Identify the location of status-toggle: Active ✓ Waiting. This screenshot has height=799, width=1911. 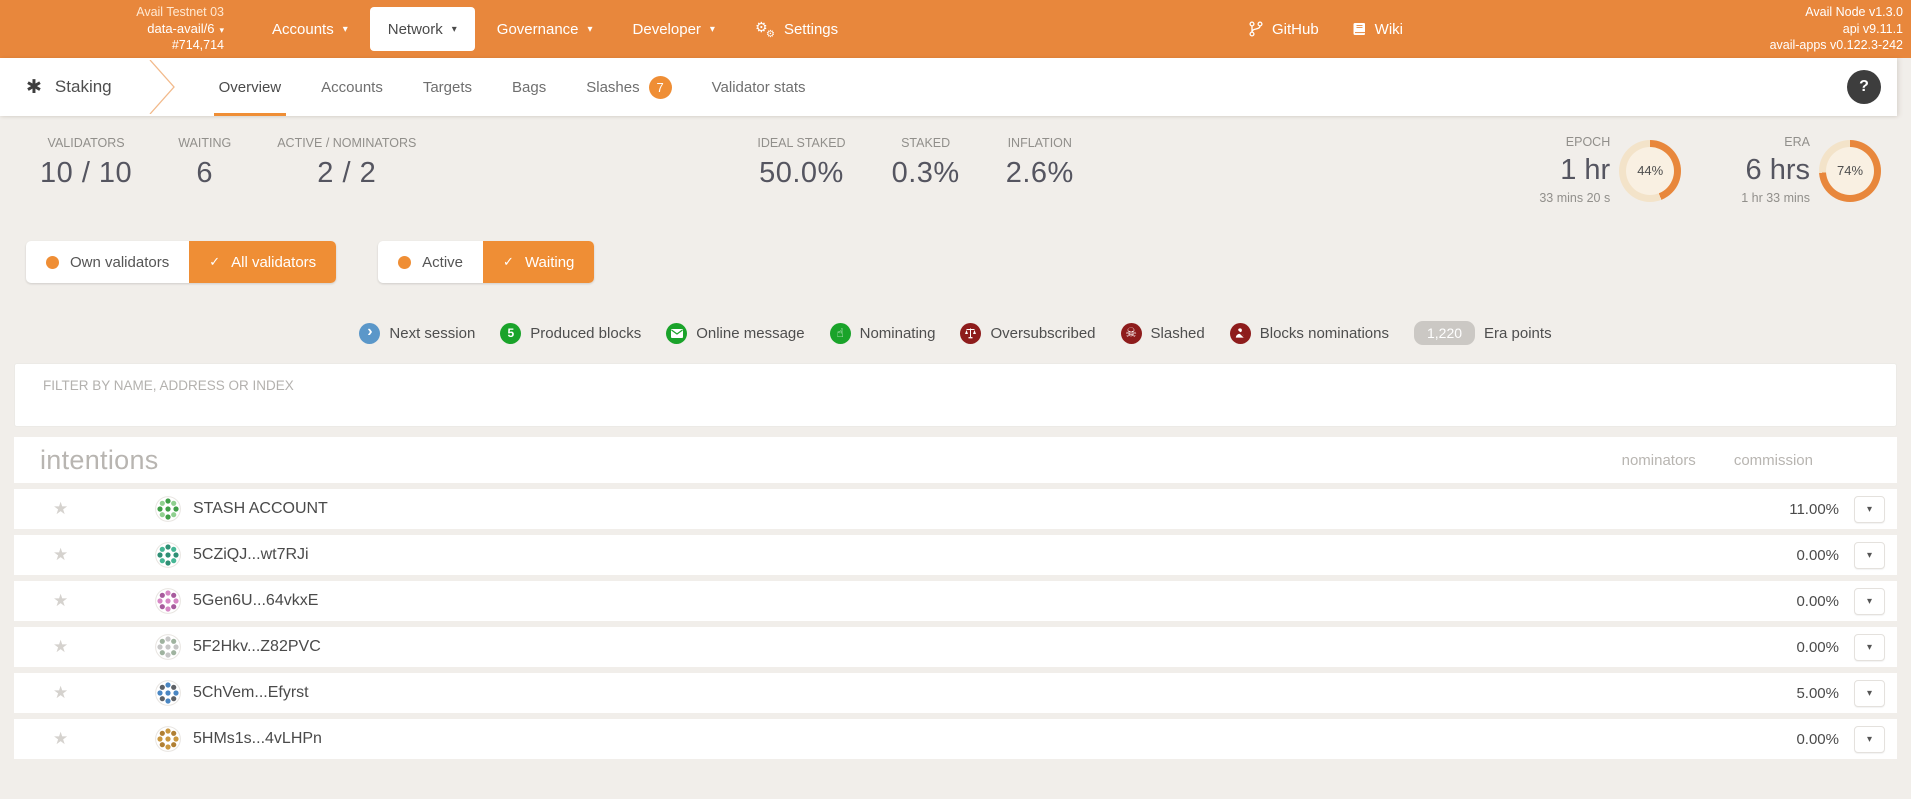
(486, 262).